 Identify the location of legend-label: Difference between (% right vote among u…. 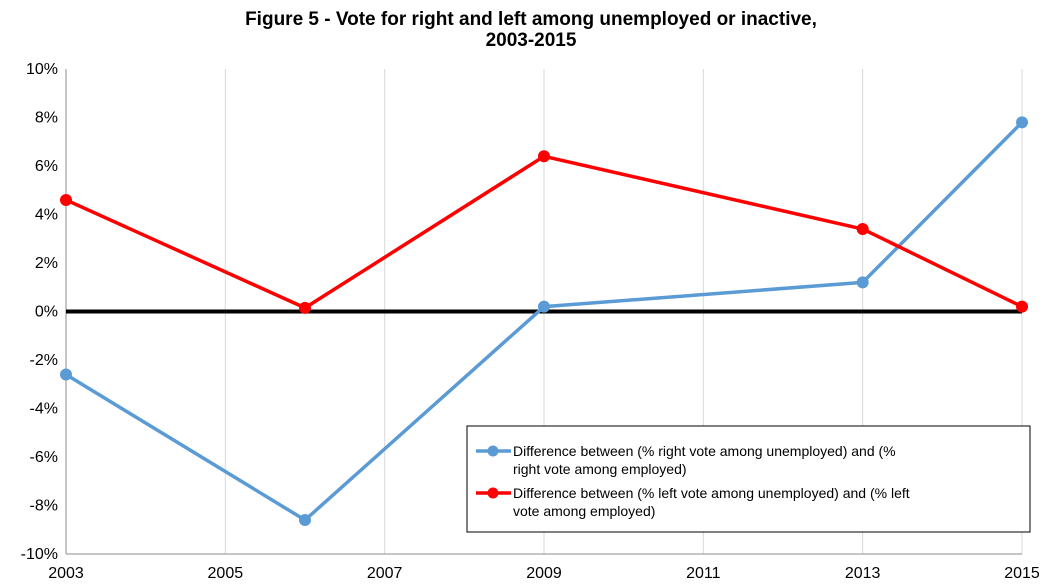
(704, 451).